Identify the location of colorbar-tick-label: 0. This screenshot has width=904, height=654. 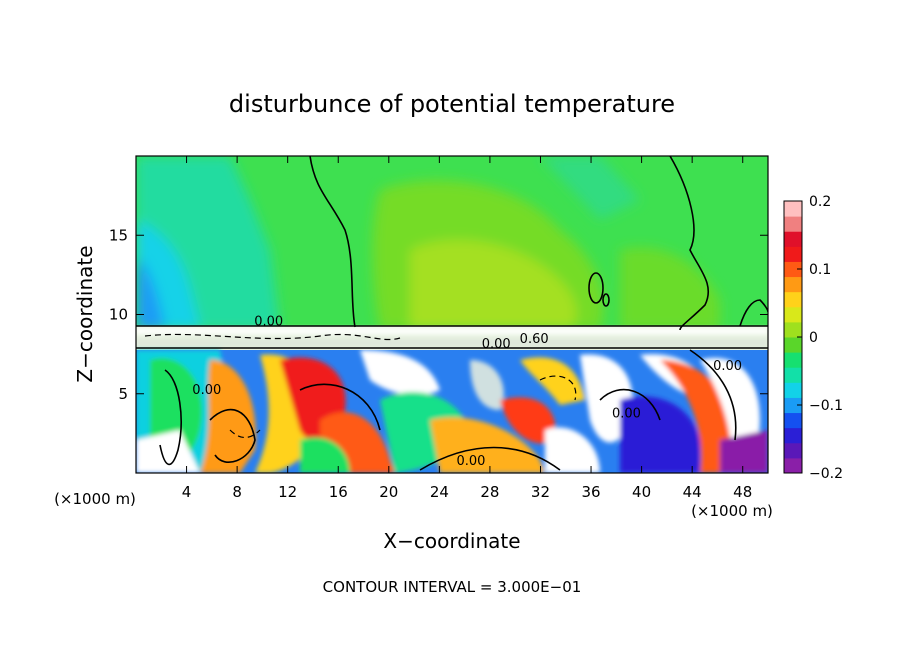
(813, 338).